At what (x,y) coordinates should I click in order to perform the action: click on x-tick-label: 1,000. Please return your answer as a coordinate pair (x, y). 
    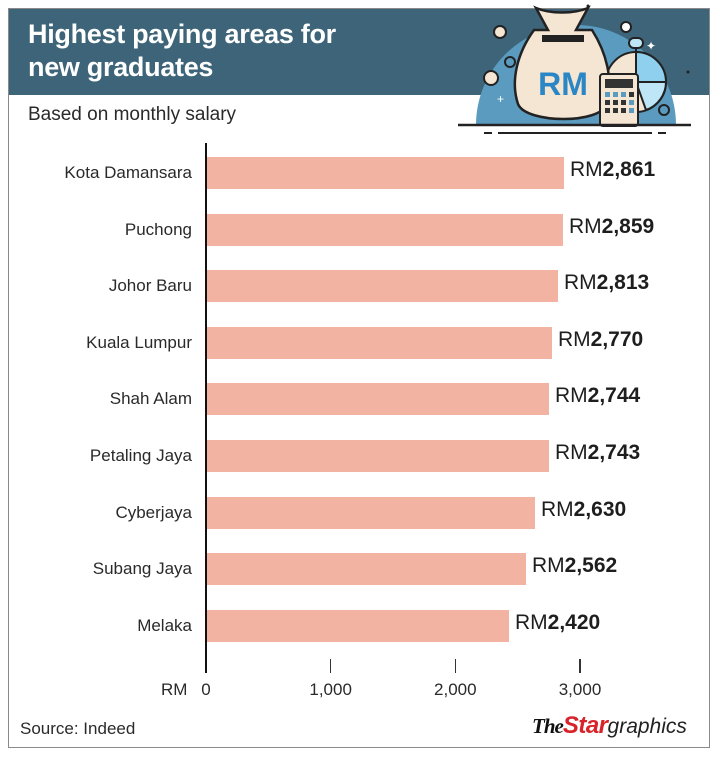
    Looking at the image, I should click on (330, 689).